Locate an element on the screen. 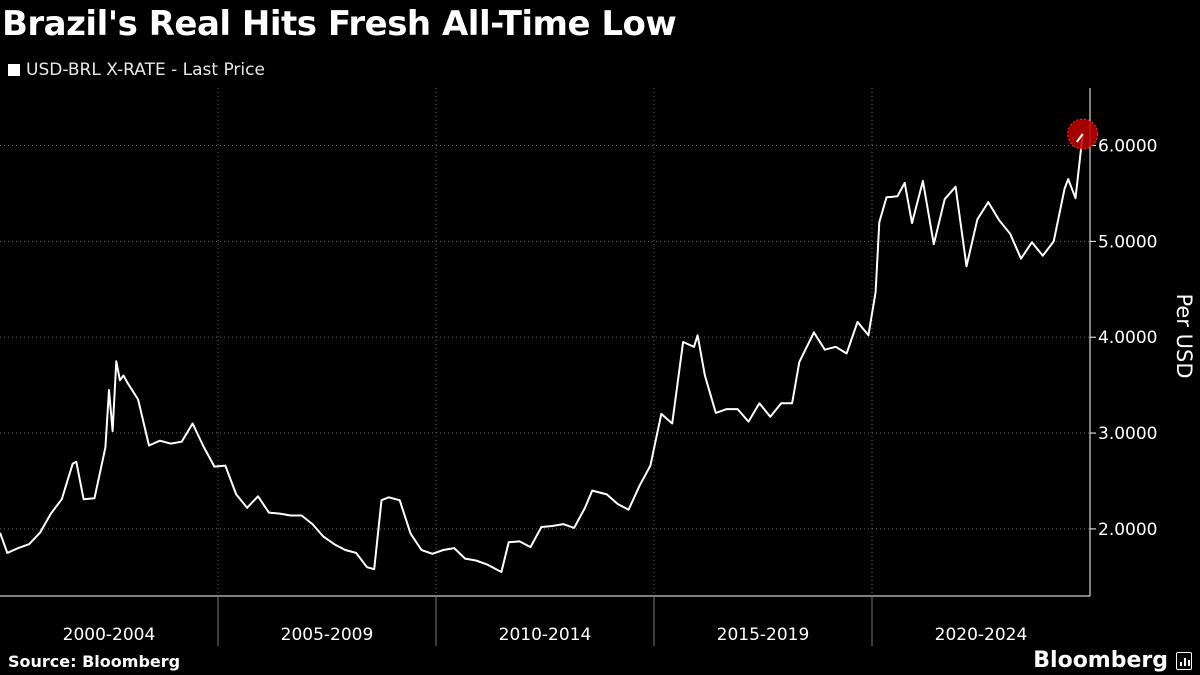 Image resolution: width=1200 pixels, height=675 pixels. y-tick-label: 3.0000 is located at coordinates (1127, 434).